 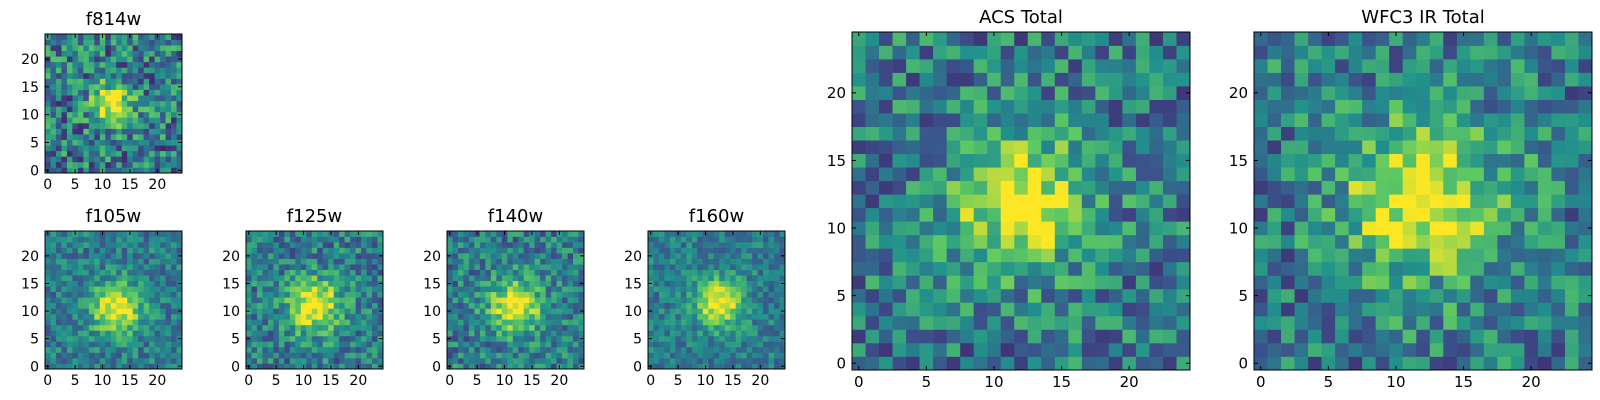 What do you see at coordinates (436, 367) in the screenshot?
I see `y-tick-label: 0` at bounding box center [436, 367].